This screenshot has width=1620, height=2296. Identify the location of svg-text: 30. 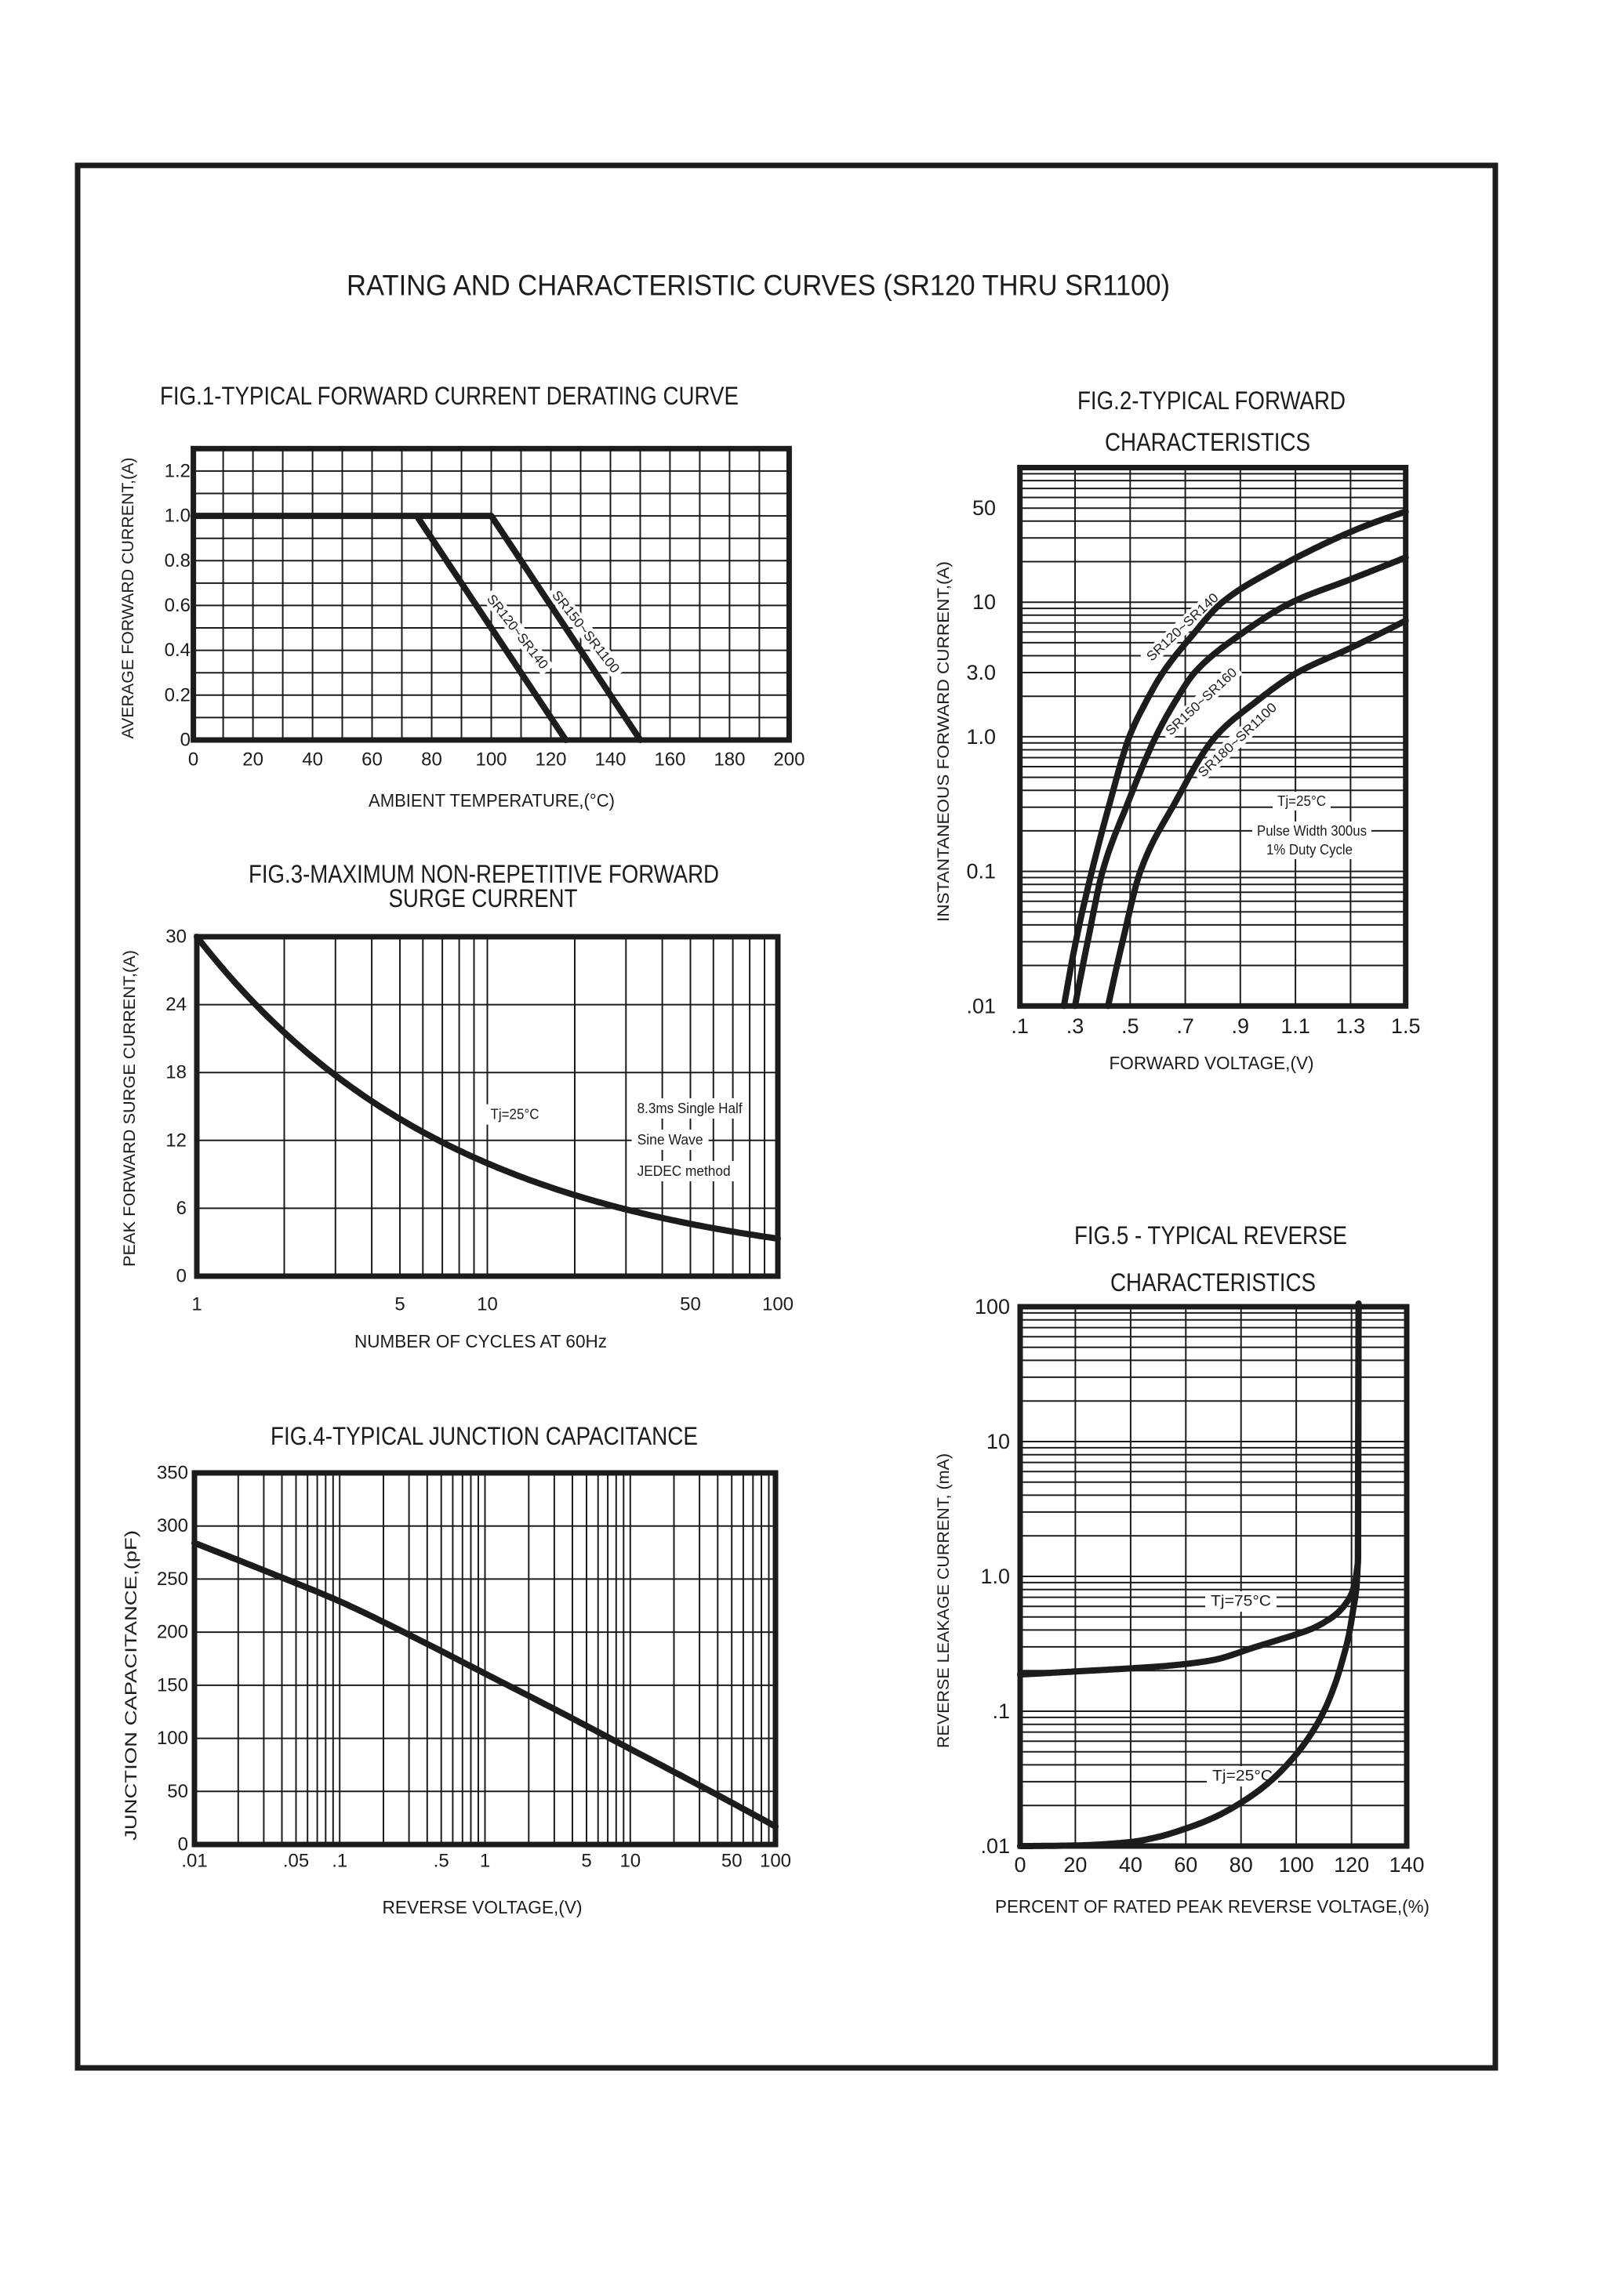
(176, 938).